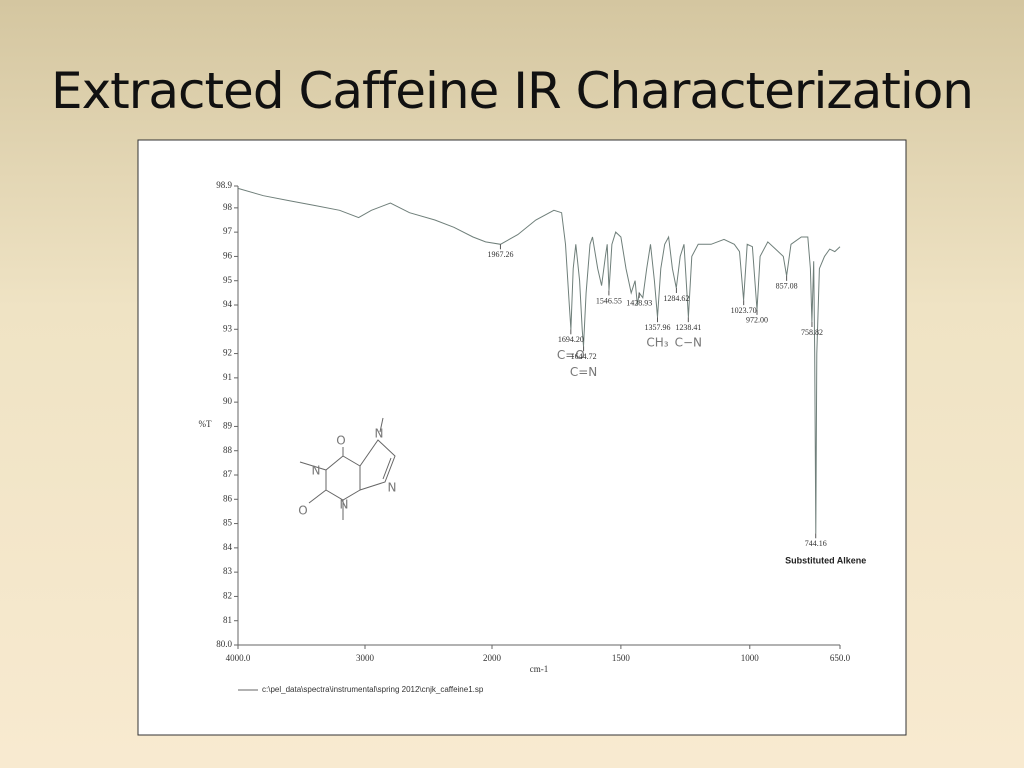 Image resolution: width=1024 pixels, height=768 pixels. What do you see at coordinates (500, 254) in the screenshot?
I see `peak-label: 1967.26` at bounding box center [500, 254].